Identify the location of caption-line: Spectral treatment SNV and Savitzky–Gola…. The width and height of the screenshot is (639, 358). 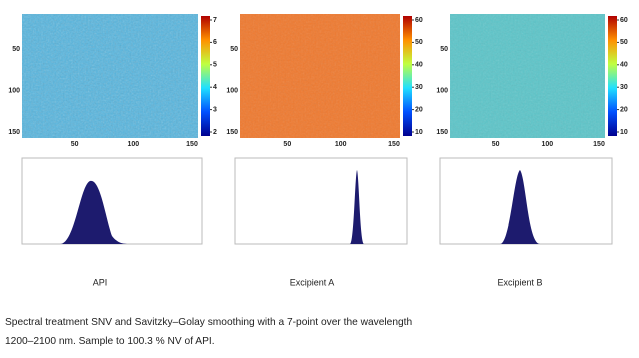
(209, 322).